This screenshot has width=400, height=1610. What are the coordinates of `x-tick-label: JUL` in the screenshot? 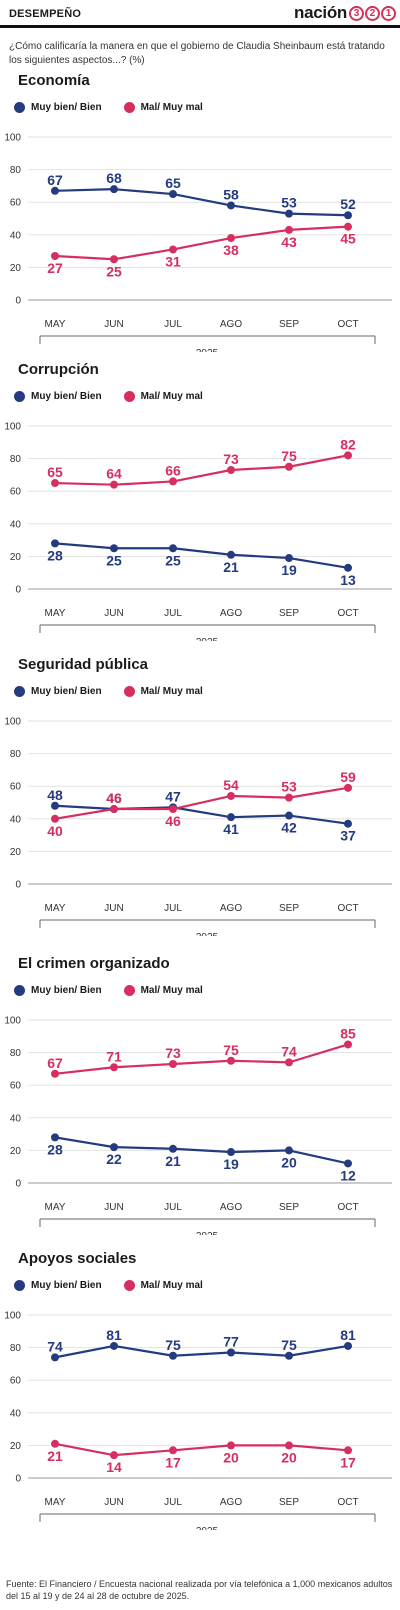 It's located at (173, 1502).